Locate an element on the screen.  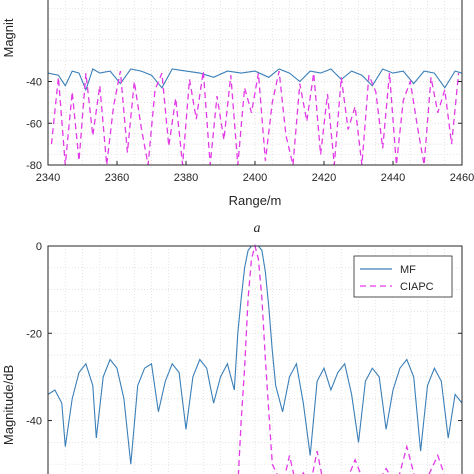
bottom-ylabel: Magnitude/dB is located at coordinates (8, 405).